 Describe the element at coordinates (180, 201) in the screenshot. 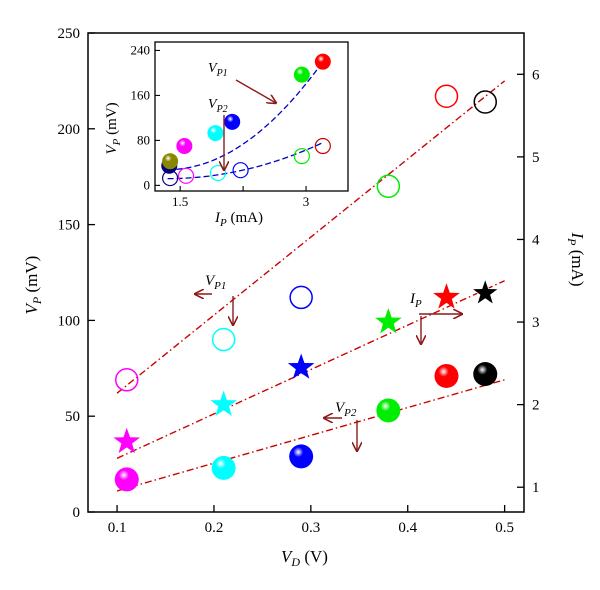

I see `inset-x-tick-label: 1.5` at that location.